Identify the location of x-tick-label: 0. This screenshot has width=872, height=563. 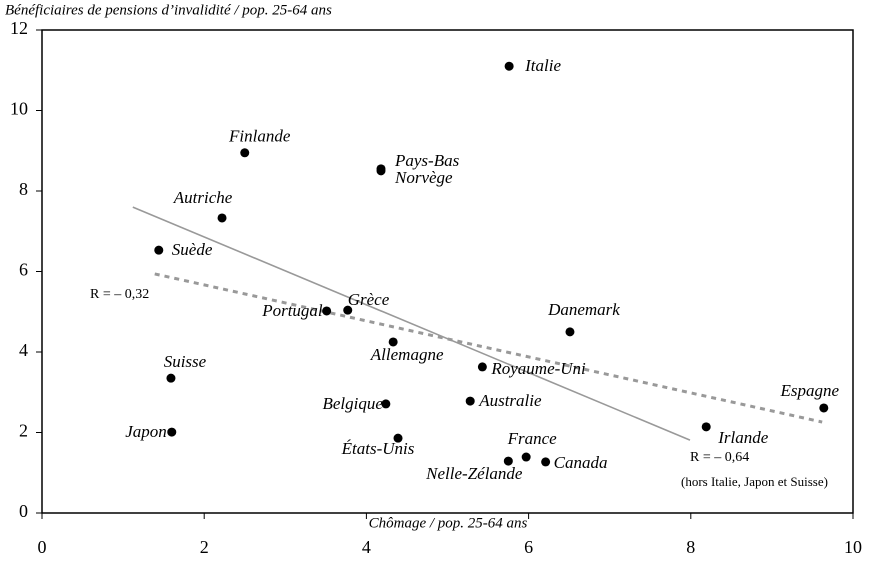
(42, 547).